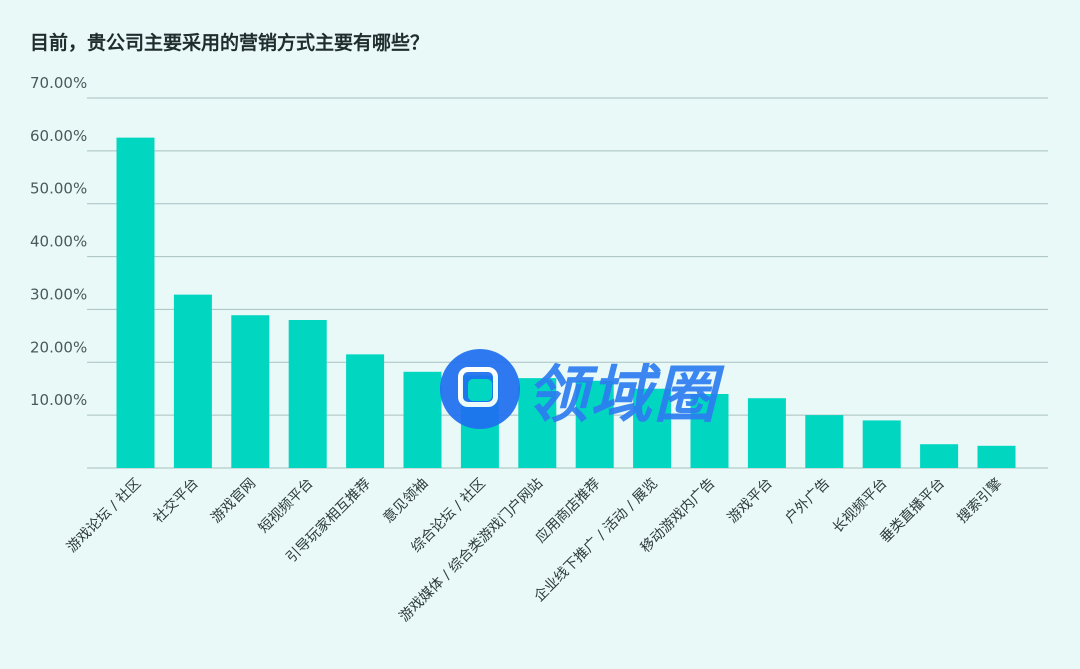 The height and width of the screenshot is (669, 1080). Describe the element at coordinates (233, 501) in the screenshot. I see `x-tick-label: 游戏官网` at that location.